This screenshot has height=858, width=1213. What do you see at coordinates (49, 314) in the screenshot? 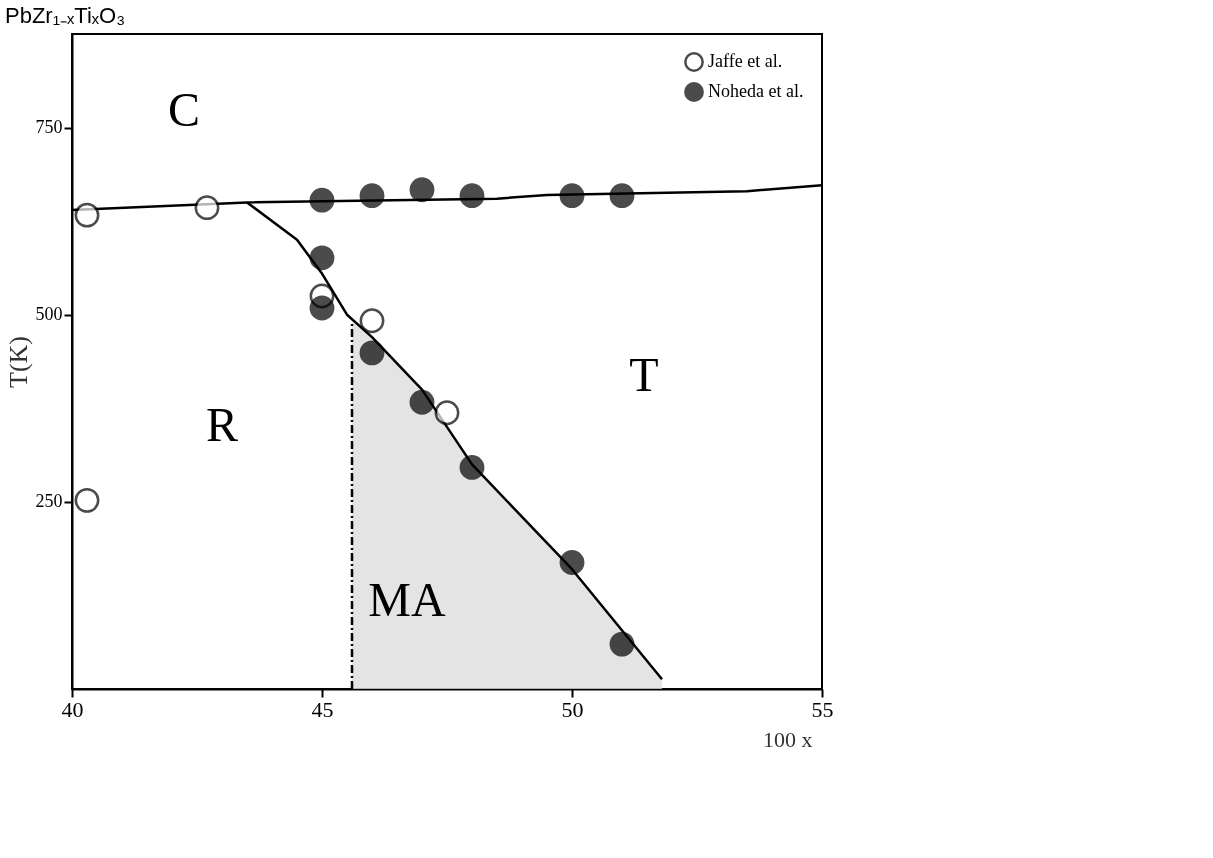
I see `y-tick-label: 500` at bounding box center [49, 314].